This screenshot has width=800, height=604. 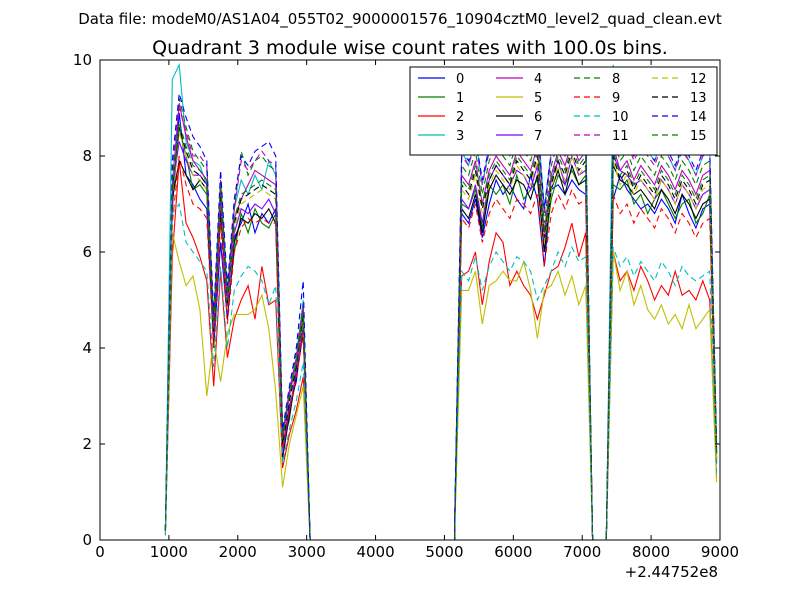 What do you see at coordinates (460, 79) in the screenshot?
I see `legend-label-0: 0` at bounding box center [460, 79].